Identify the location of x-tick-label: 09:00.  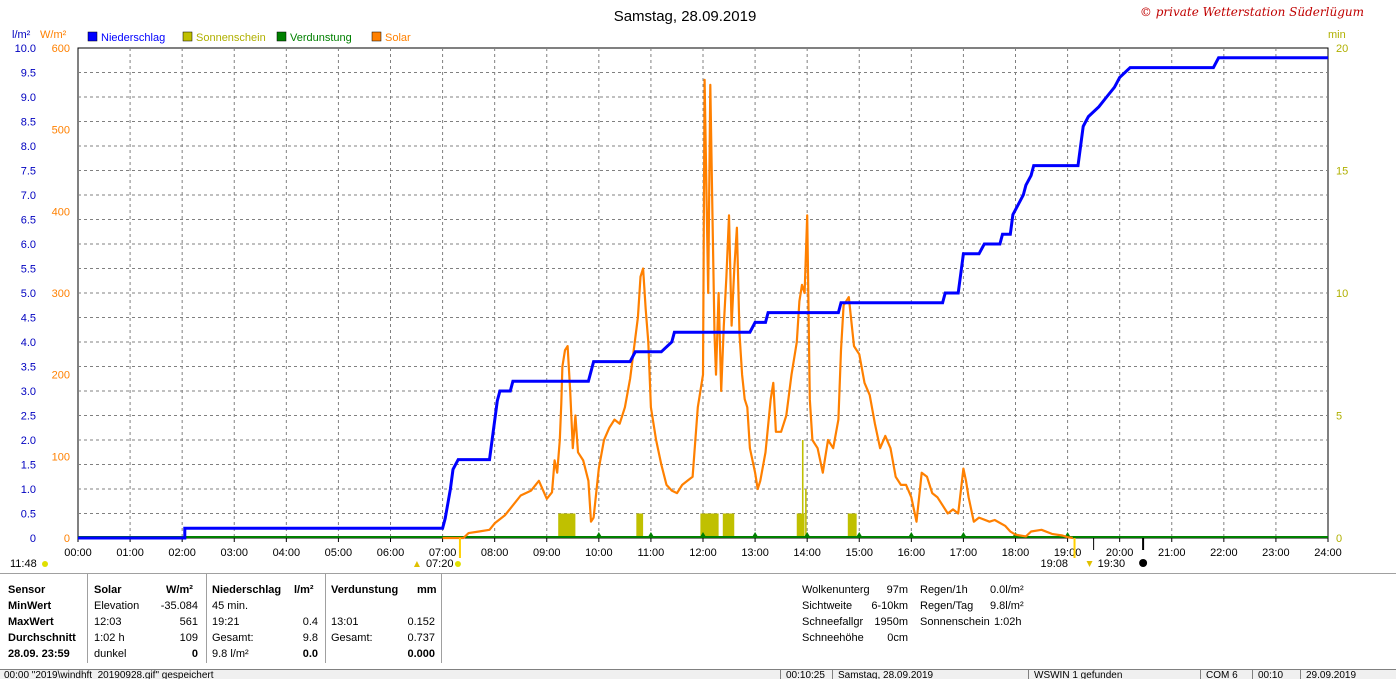
(547, 553).